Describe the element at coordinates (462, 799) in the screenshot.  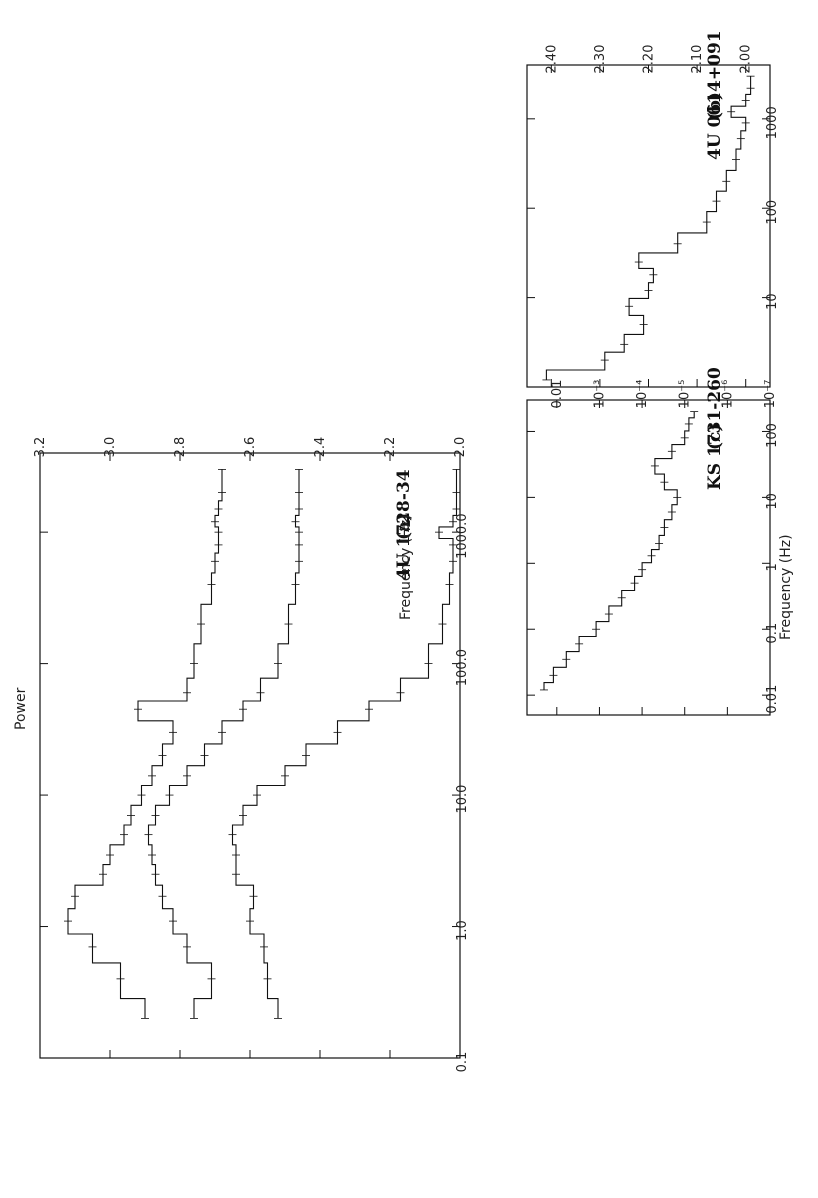
I see `panel-a-x-tick-label: 10.0` at that location.